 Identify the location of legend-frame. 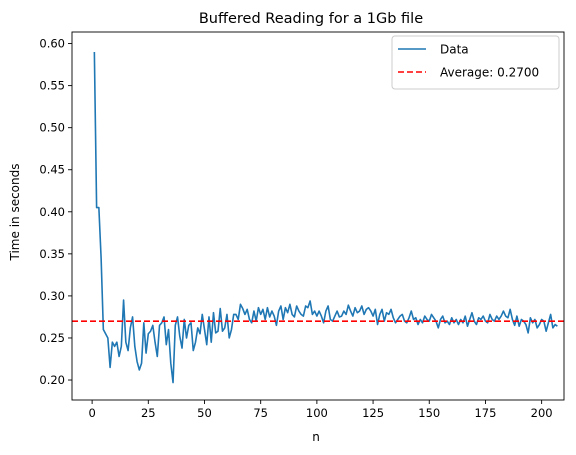
(475, 62).